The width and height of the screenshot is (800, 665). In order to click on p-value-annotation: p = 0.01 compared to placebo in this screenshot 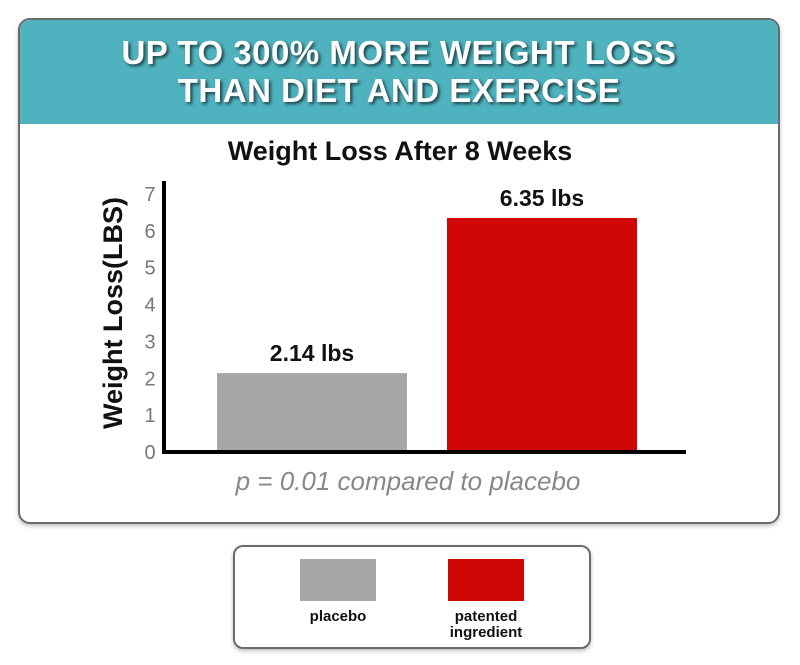, I will do `click(408, 481)`.